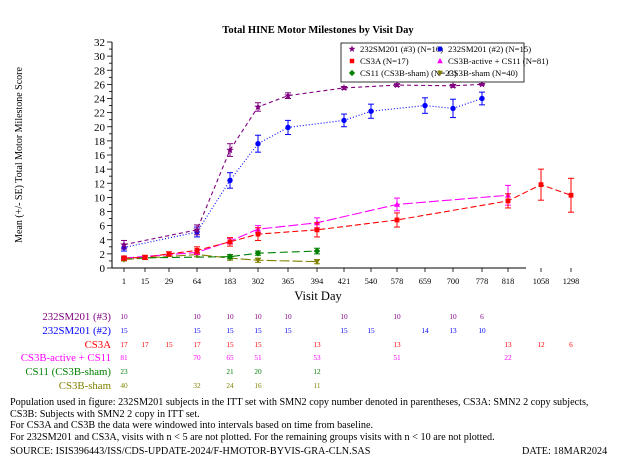  I want to click on legend-label: 232SM201 (#3) (N=10), so click(401, 49).